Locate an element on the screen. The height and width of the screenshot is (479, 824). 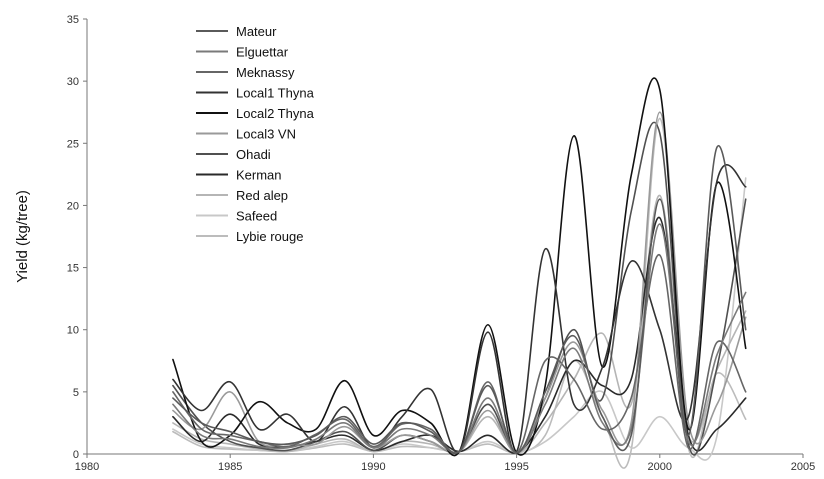
y-tick-label: 0 is located at coordinates (76, 455).